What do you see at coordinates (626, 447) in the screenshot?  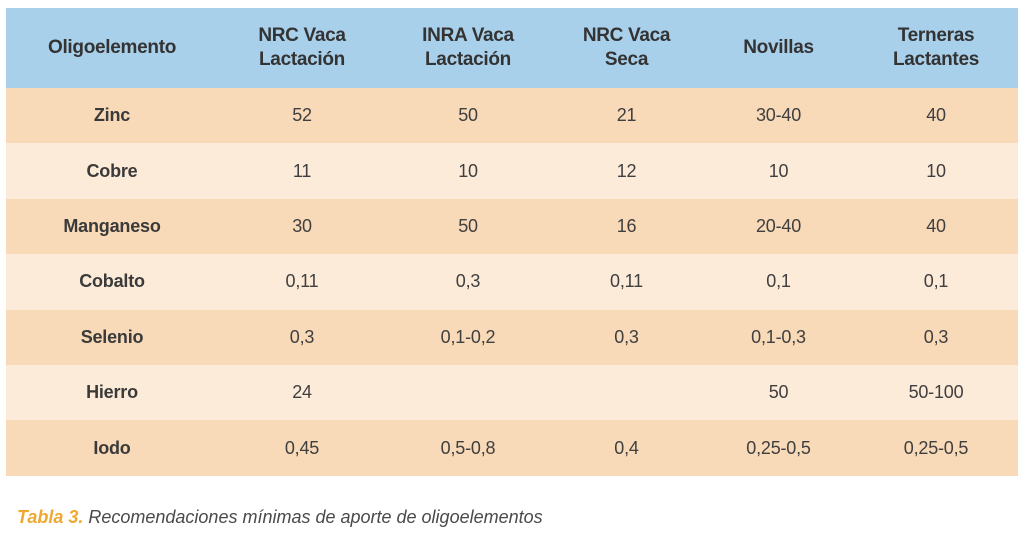 I see `table-cell: 0,4` at bounding box center [626, 447].